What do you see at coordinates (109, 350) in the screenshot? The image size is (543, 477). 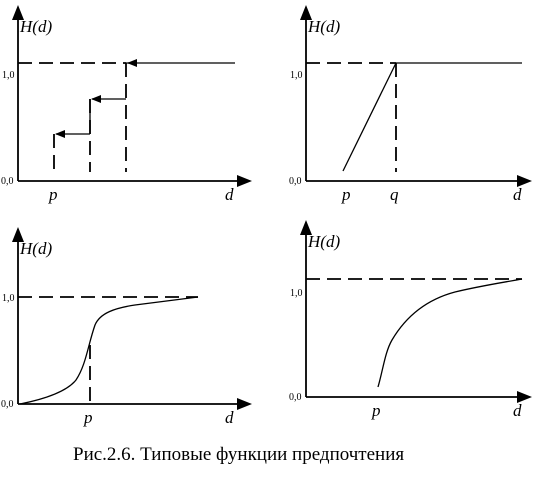 I see `s-curve` at bounding box center [109, 350].